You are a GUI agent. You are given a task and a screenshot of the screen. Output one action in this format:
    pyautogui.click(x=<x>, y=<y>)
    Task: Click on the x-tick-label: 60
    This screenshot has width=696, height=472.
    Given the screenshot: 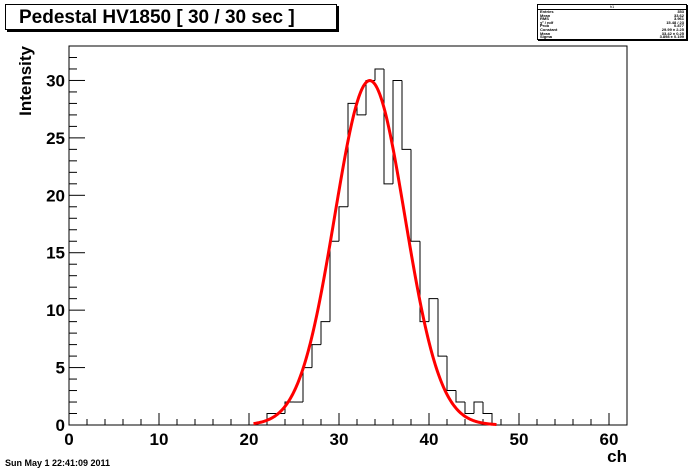 What is the action you would take?
    pyautogui.click(x=609, y=439)
    